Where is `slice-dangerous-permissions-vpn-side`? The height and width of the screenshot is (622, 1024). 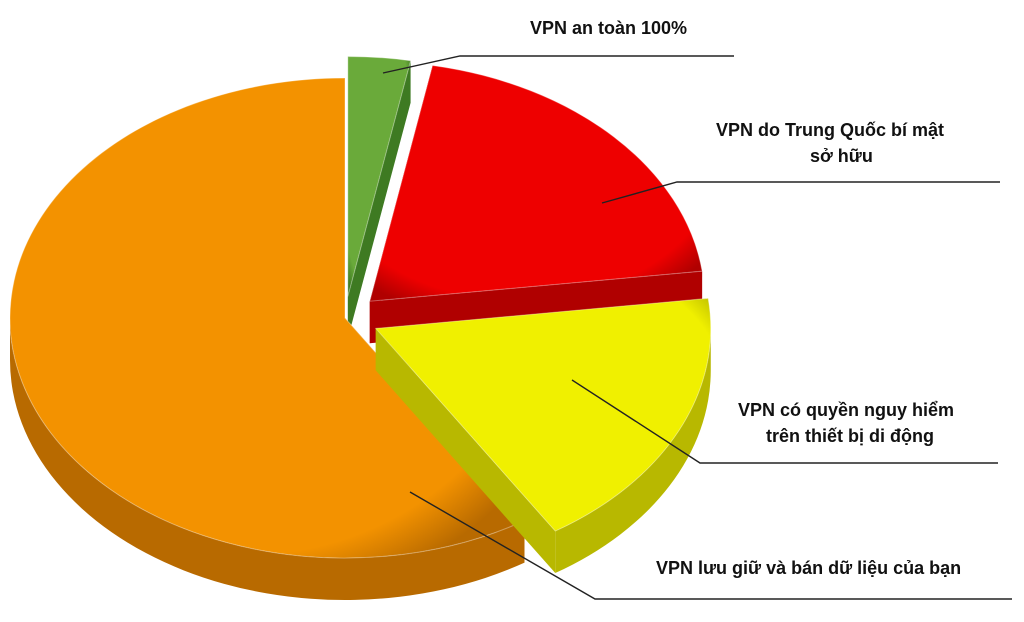
slice-dangerous-permissions-vpn-side is located at coordinates (633, 451).